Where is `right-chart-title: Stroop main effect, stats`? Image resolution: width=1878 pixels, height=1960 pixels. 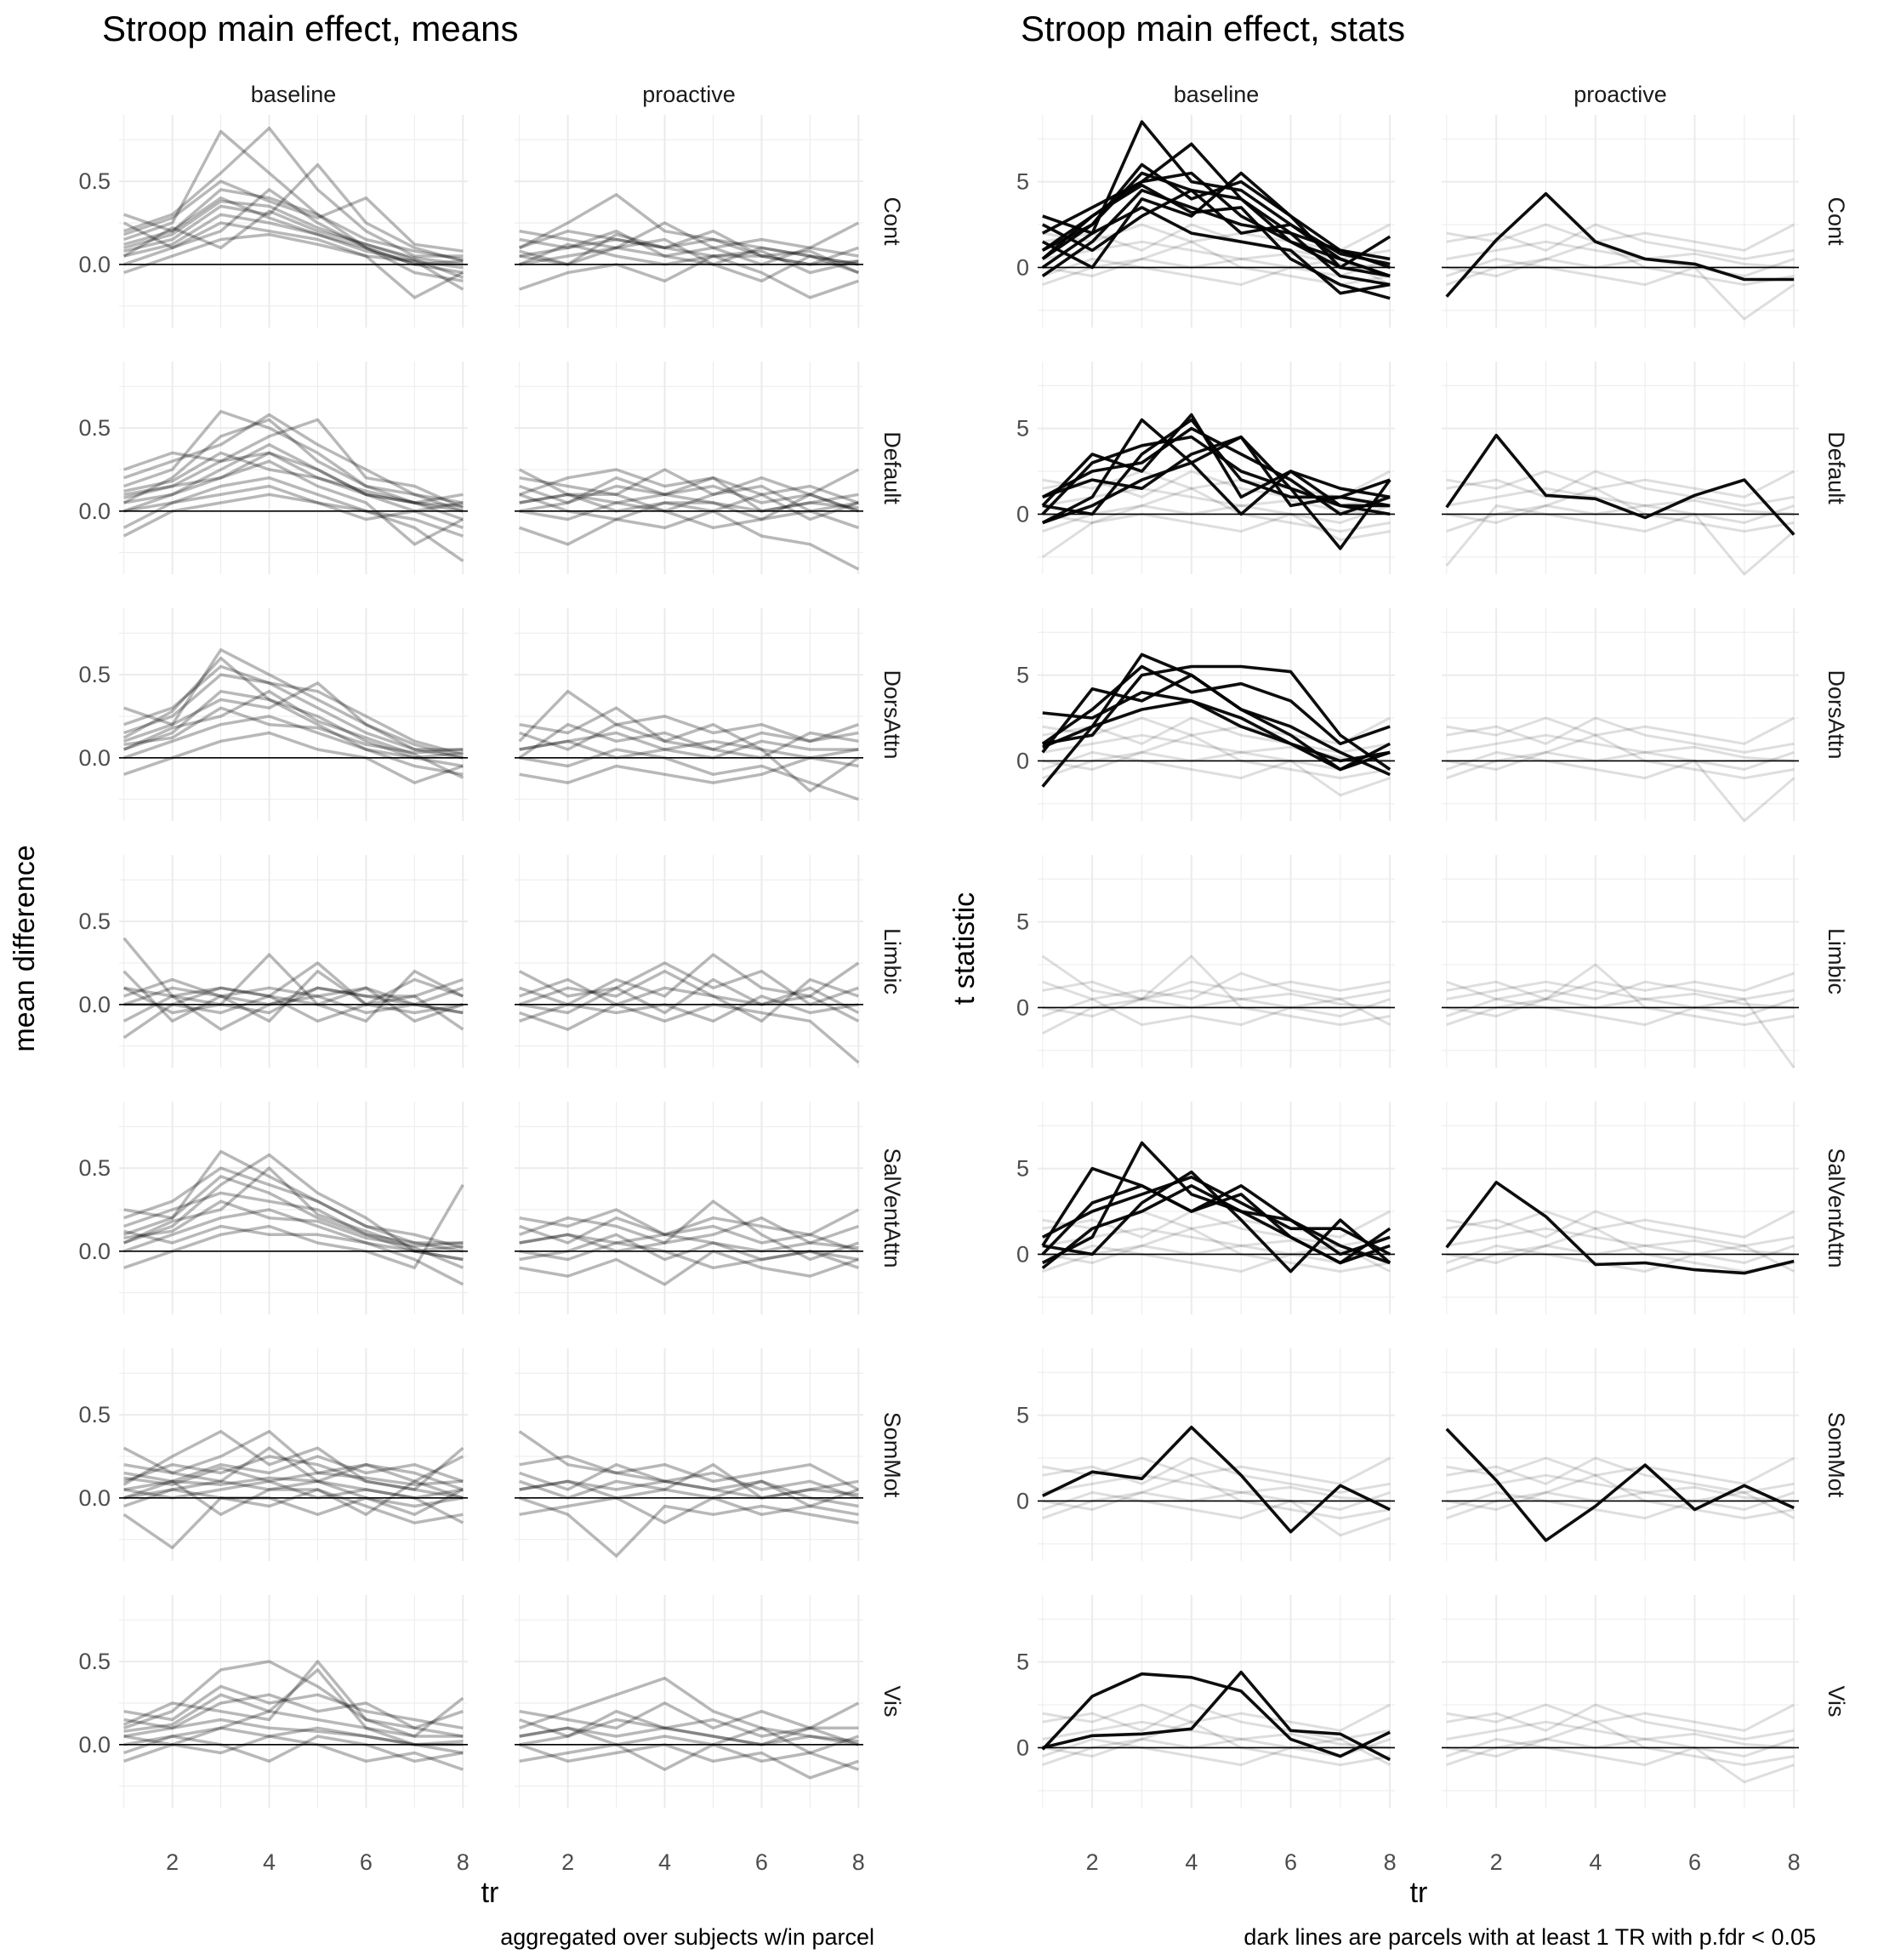 right-chart-title: Stroop main effect, stats is located at coordinates (1213, 29).